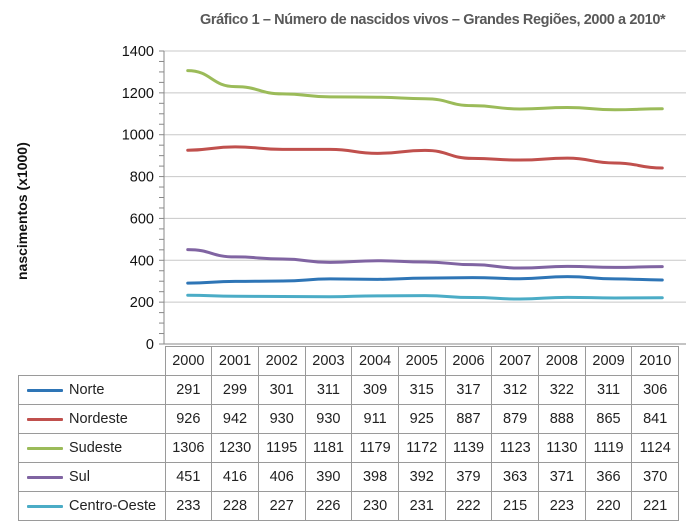 The height and width of the screenshot is (530, 693). Describe the element at coordinates (562, 477) in the screenshot. I see `data-label: 371` at that location.